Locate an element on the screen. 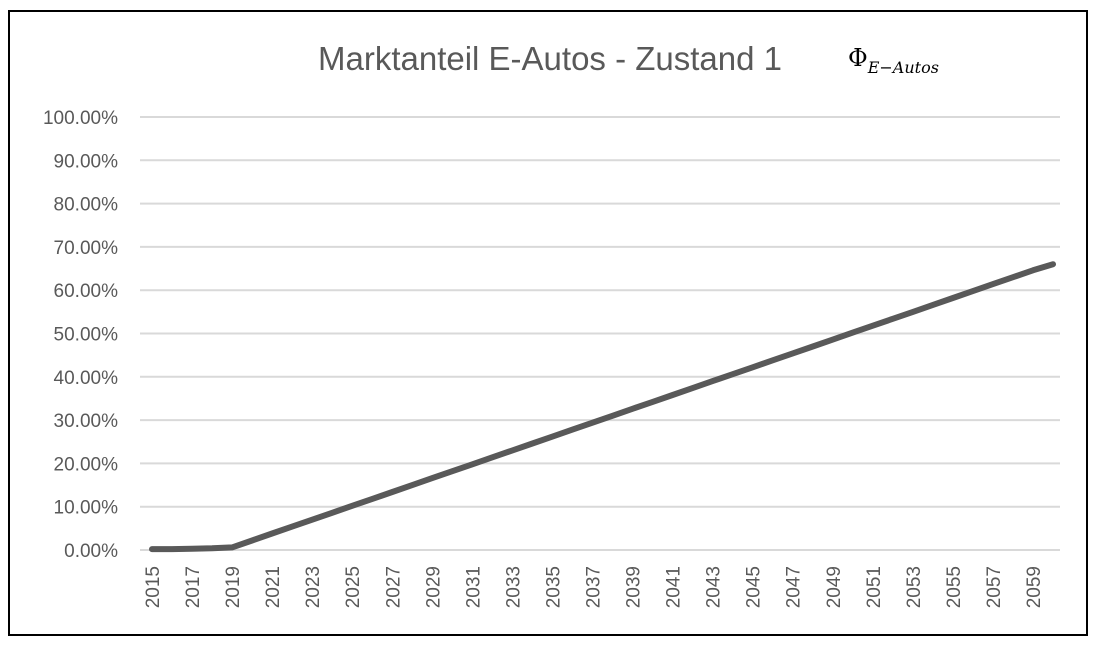  y-tick-label: 20.00% is located at coordinates (86, 464).